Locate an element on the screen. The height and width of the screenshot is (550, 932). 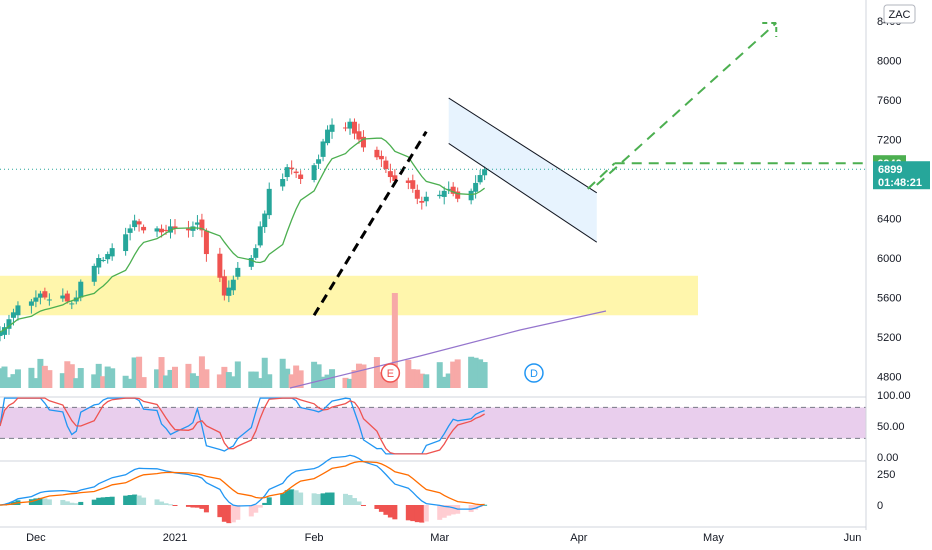
event-marker-e: E is located at coordinates (390, 373).